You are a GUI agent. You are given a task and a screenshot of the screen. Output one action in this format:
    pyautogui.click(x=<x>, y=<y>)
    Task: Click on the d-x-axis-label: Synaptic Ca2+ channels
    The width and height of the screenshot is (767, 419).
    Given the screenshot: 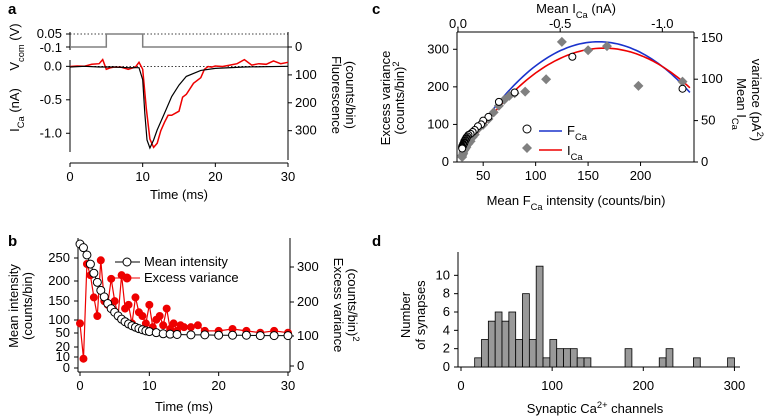 What is the action you would take?
    pyautogui.click(x=595, y=408)
    